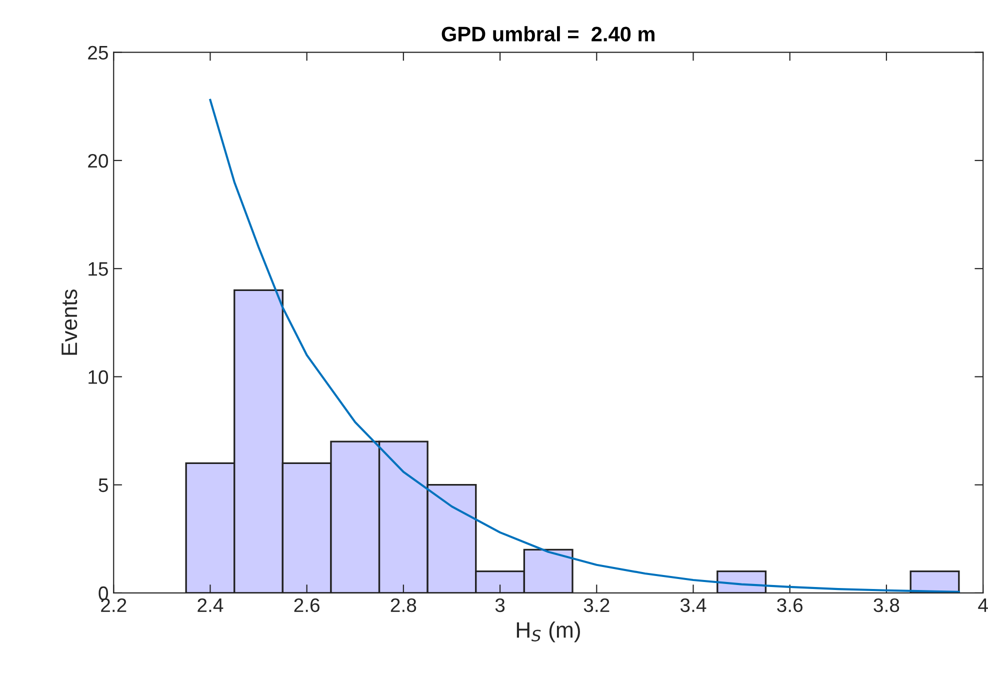 The height and width of the screenshot is (680, 988). I want to click on y-tick-label: 15, so click(98, 269).